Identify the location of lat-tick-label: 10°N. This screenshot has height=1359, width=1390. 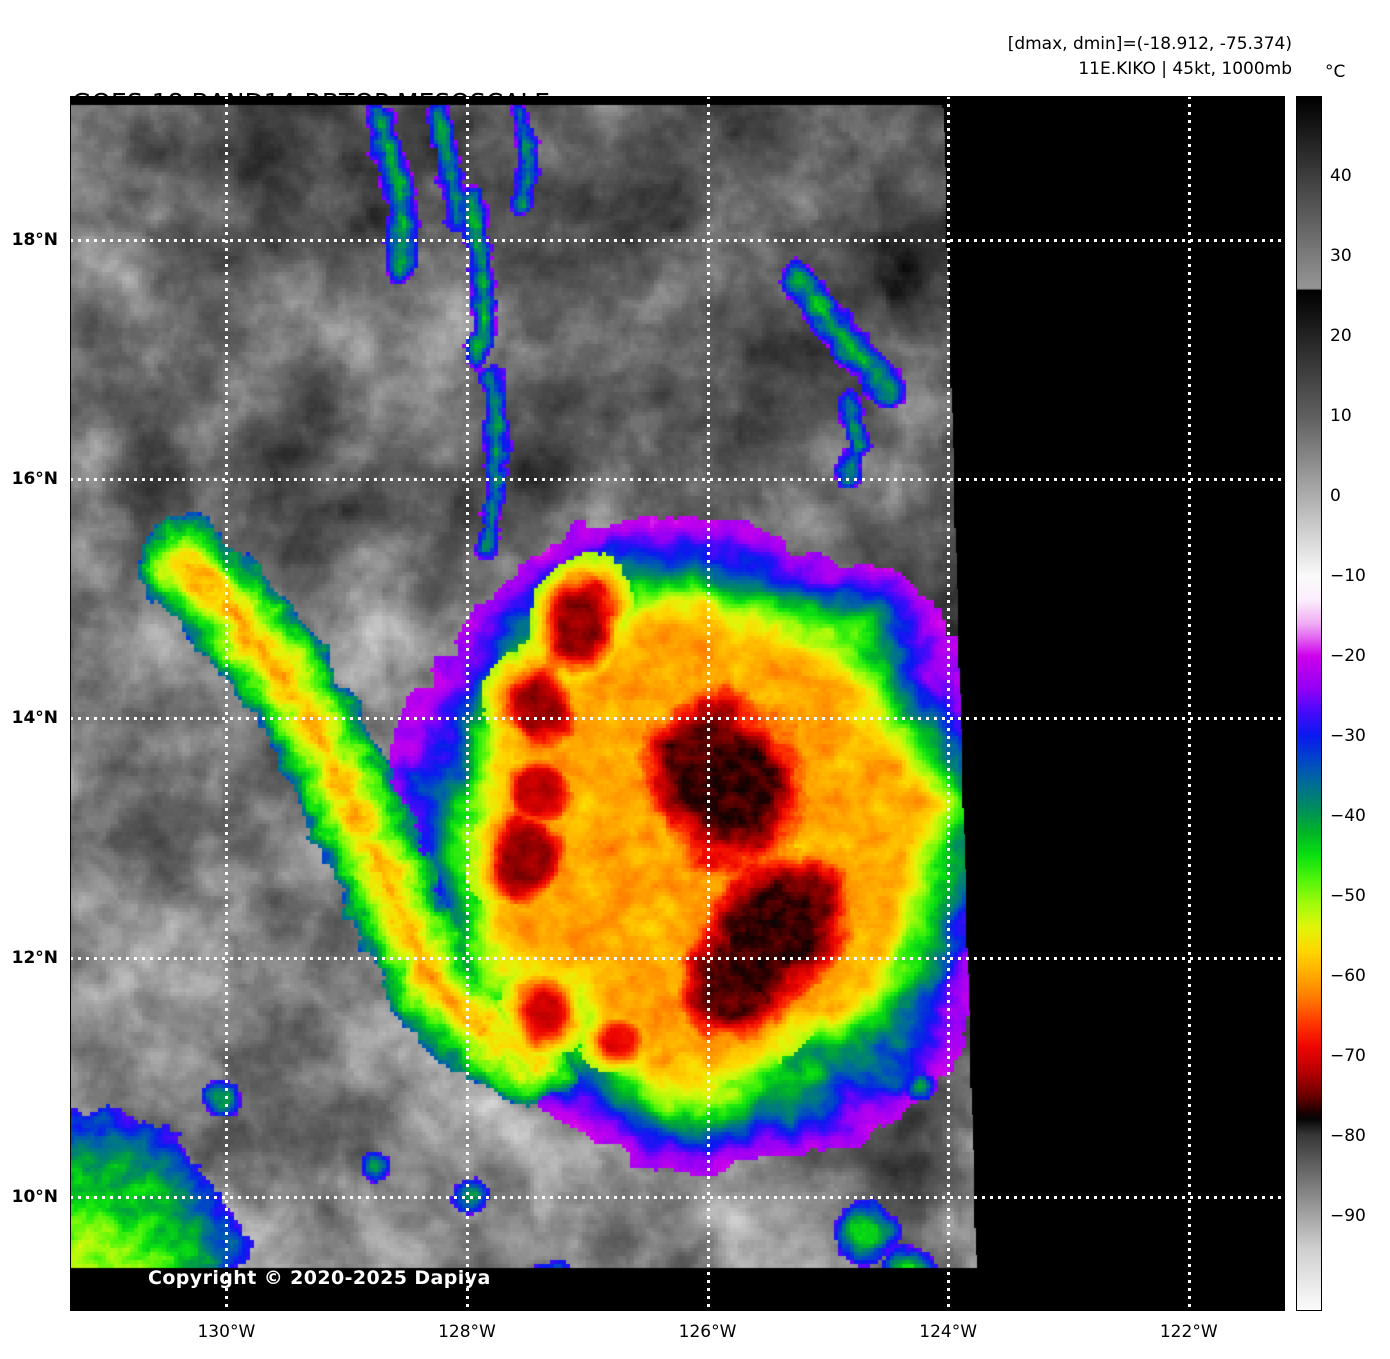
(34, 1197).